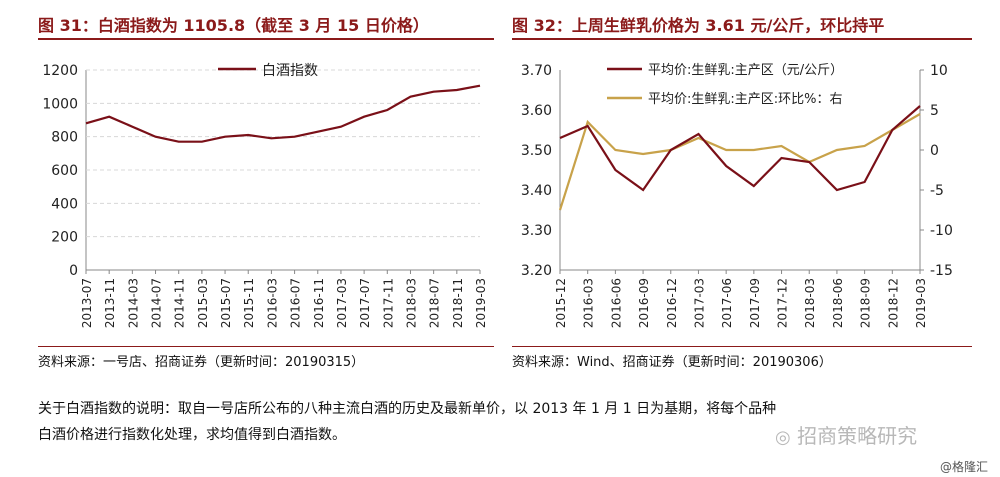  What do you see at coordinates (226, 303) in the screenshot?
I see `left-x-tick-label: 2015-07` at bounding box center [226, 303].